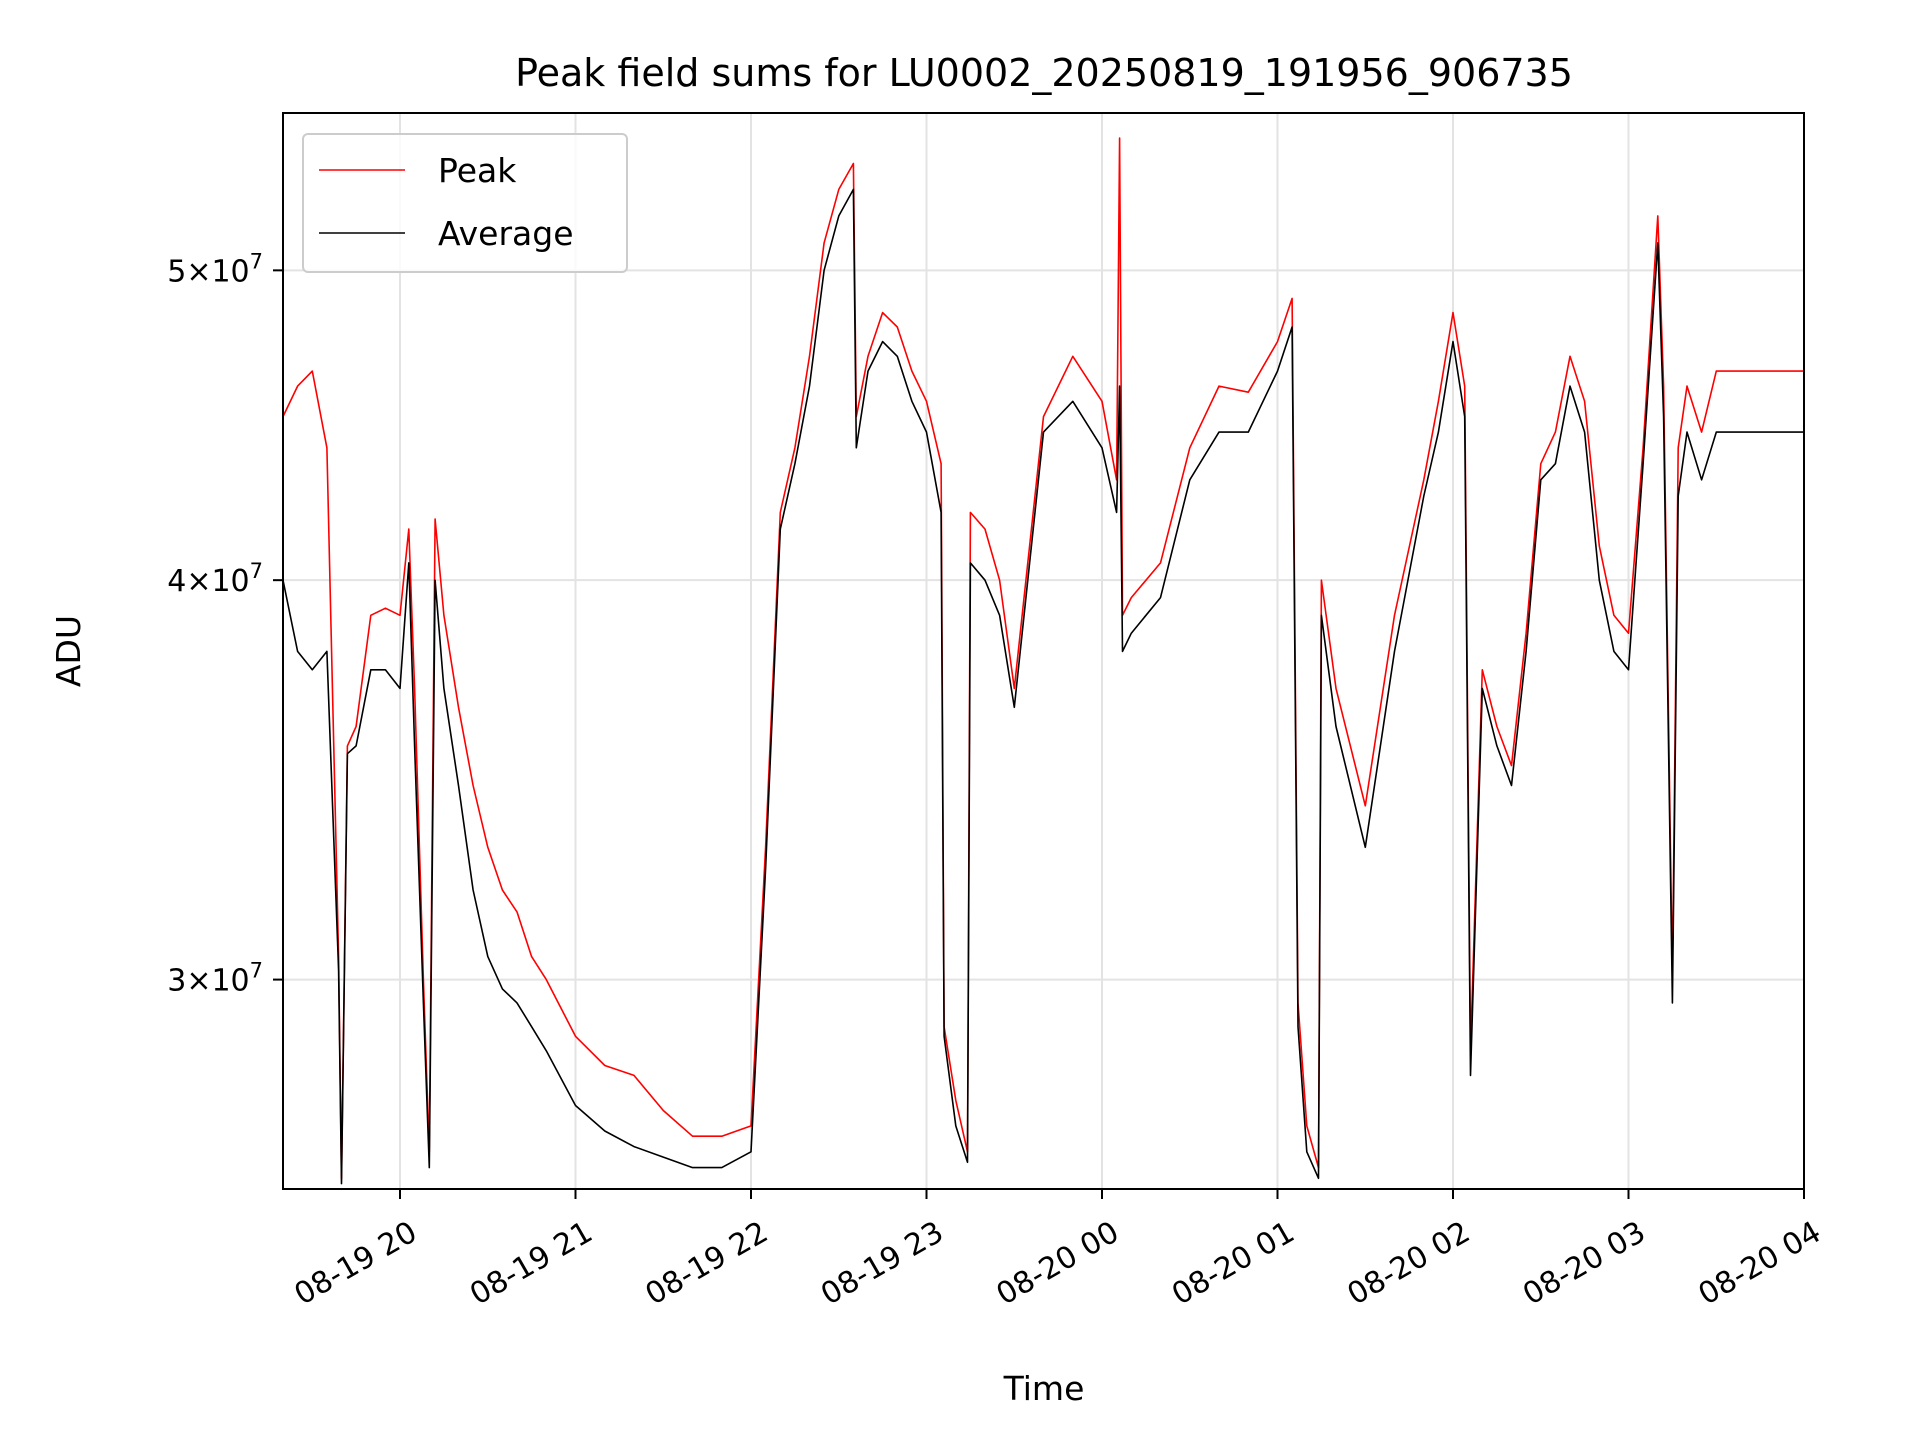 Image resolution: width=1920 pixels, height=1440 pixels. Describe the element at coordinates (176, 981) in the screenshot. I see `y-tick-mantissa: 3` at that location.